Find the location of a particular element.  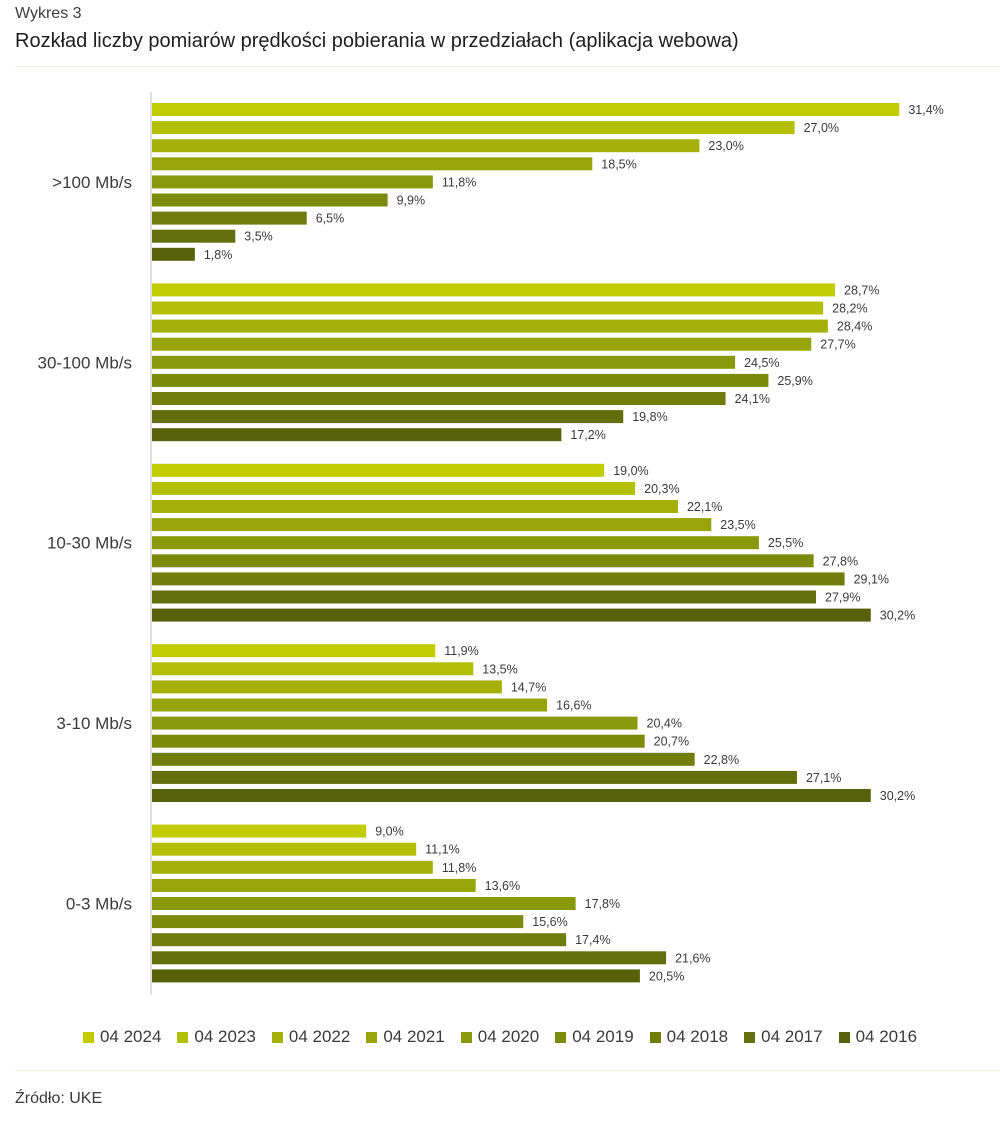

legend-item: 04 2016 is located at coordinates (878, 1037).